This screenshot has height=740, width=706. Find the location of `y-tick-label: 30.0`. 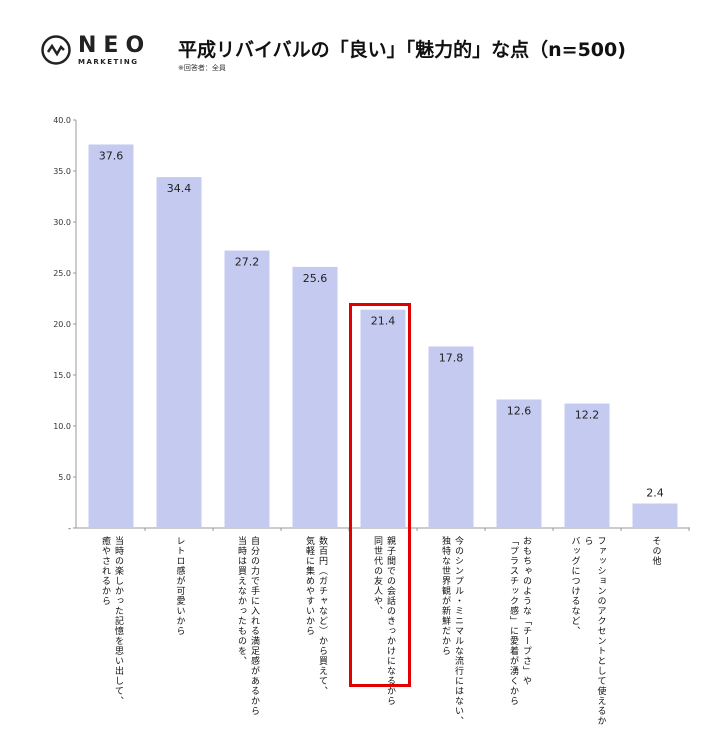

y-tick-label: 30.0 is located at coordinates (62, 222).